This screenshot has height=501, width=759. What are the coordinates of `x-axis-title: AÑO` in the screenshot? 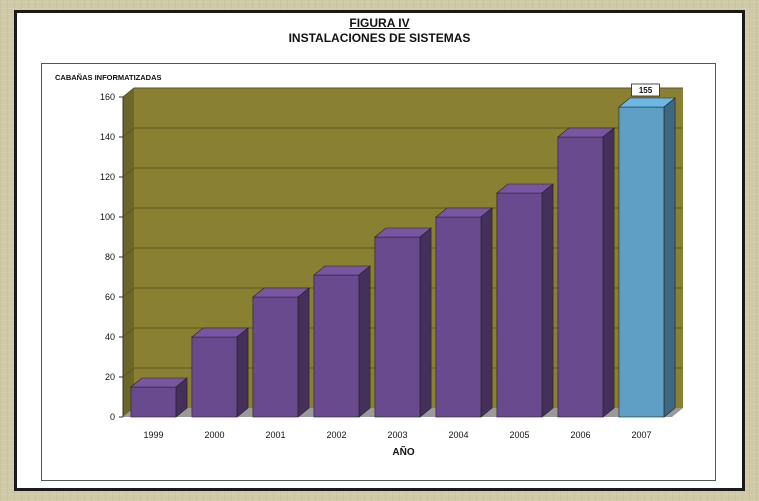 It's located at (403, 451).